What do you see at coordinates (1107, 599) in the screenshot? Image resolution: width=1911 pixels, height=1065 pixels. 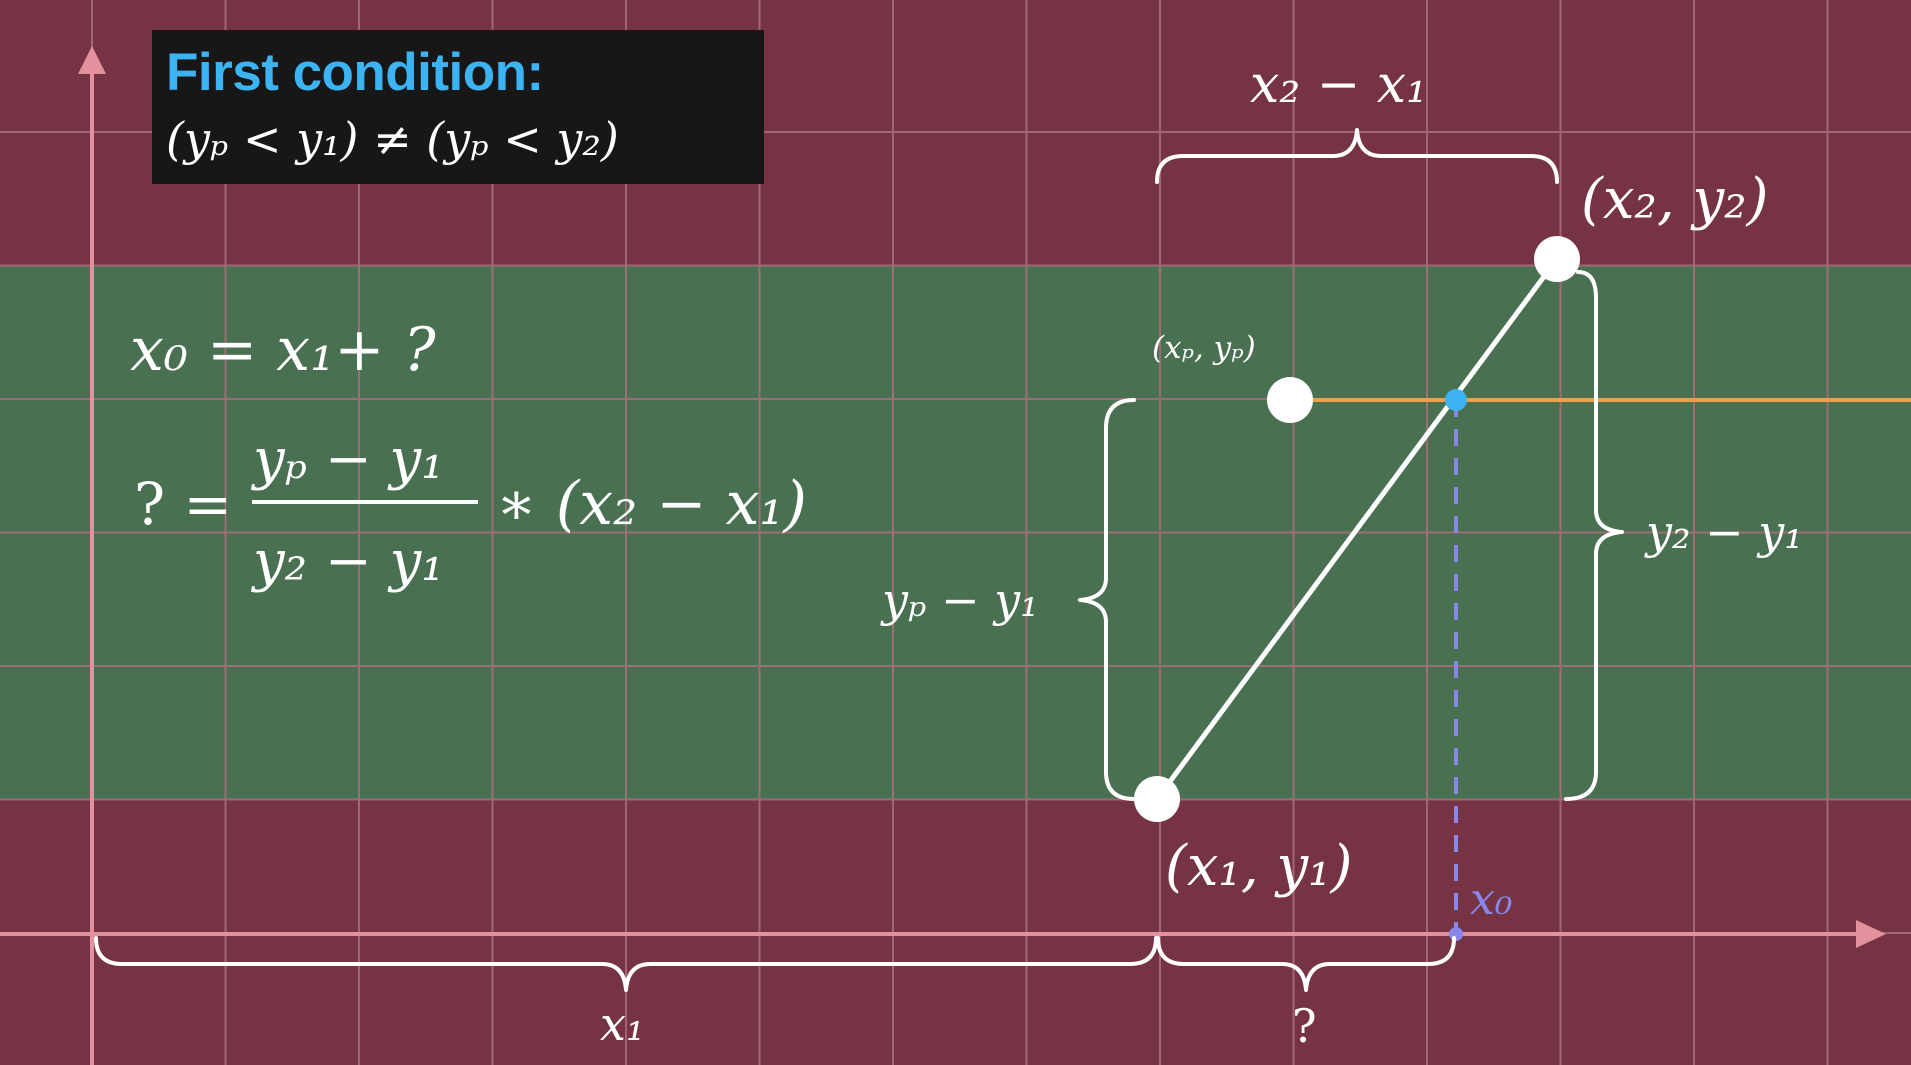 I see `left-brace` at bounding box center [1107, 599].